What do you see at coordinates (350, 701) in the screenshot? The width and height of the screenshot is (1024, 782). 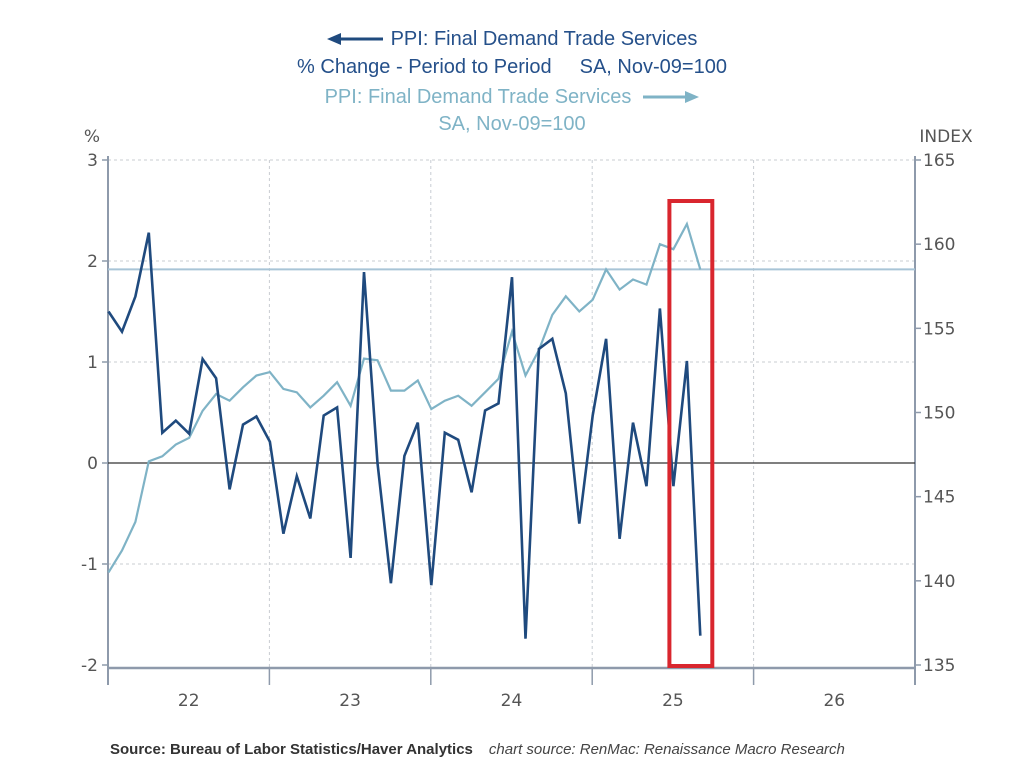 I see `x-tick-label: 23` at bounding box center [350, 701].